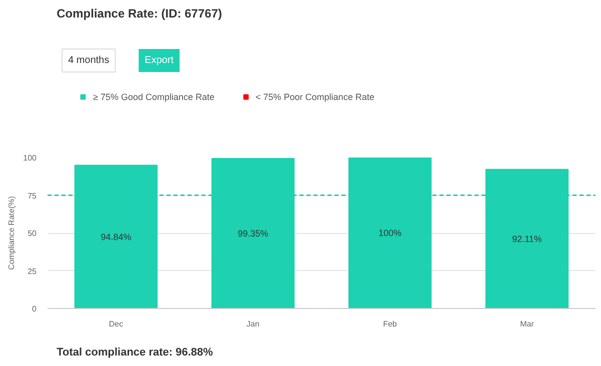 The image size is (601, 366). Describe the element at coordinates (135, 352) in the screenshot. I see `text: Total compliance rate: 96.88%` at that location.